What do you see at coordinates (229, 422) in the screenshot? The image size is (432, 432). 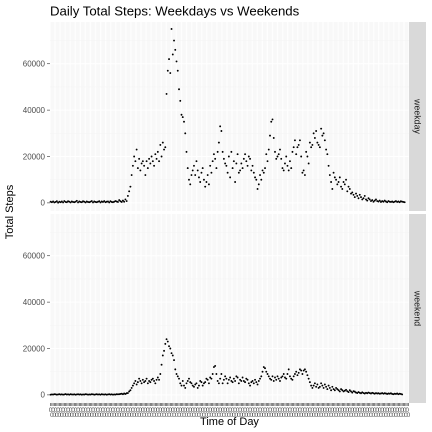 I see `x-axis-title: Time of Day` at bounding box center [229, 422].